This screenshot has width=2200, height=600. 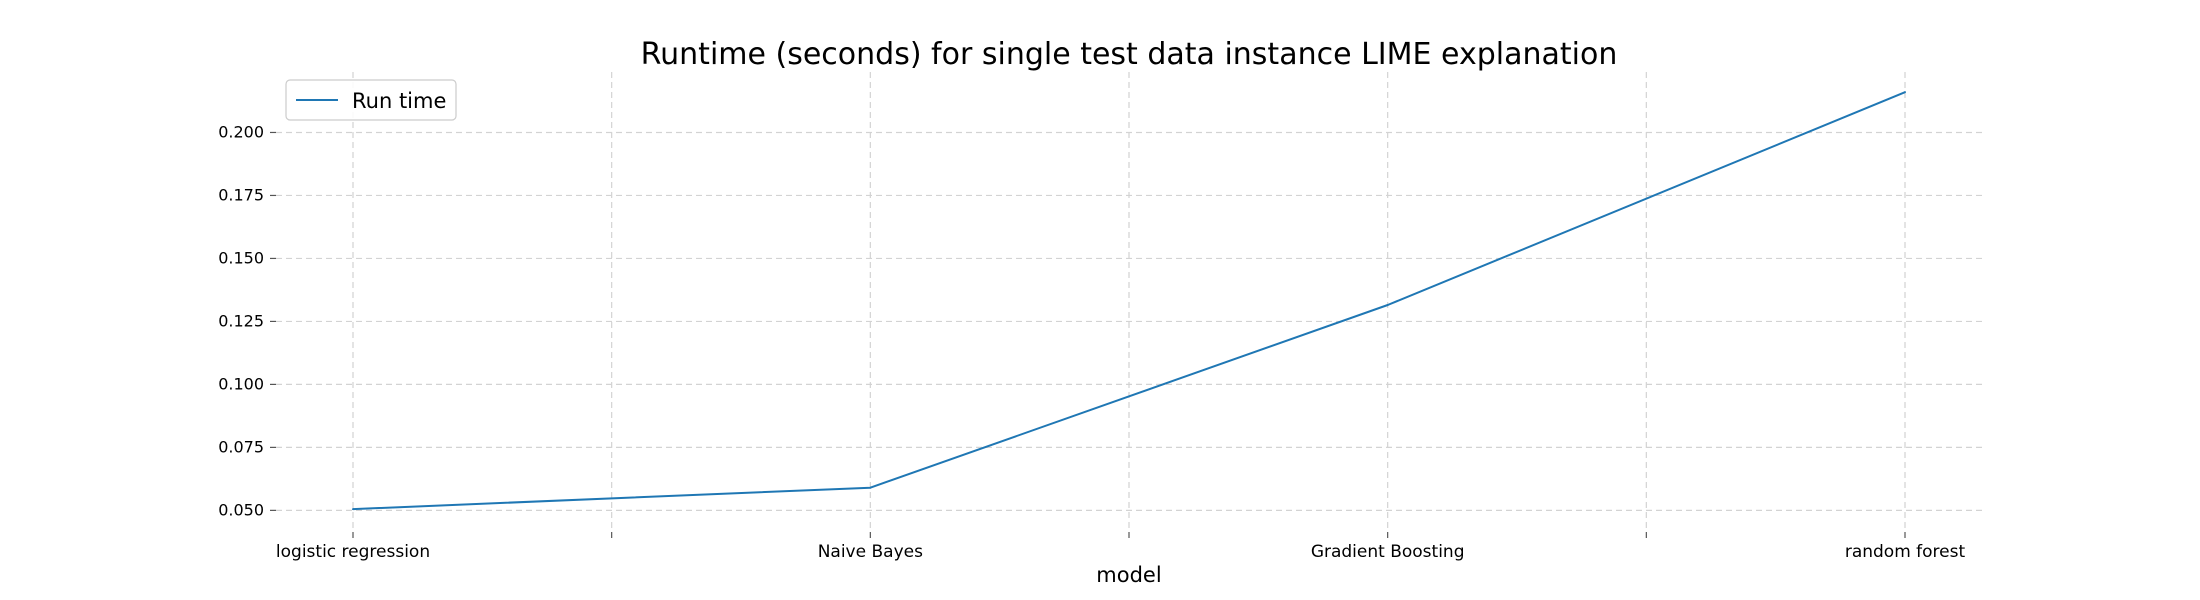 I want to click on x-tick-label: logistic regression, so click(x=353, y=552).